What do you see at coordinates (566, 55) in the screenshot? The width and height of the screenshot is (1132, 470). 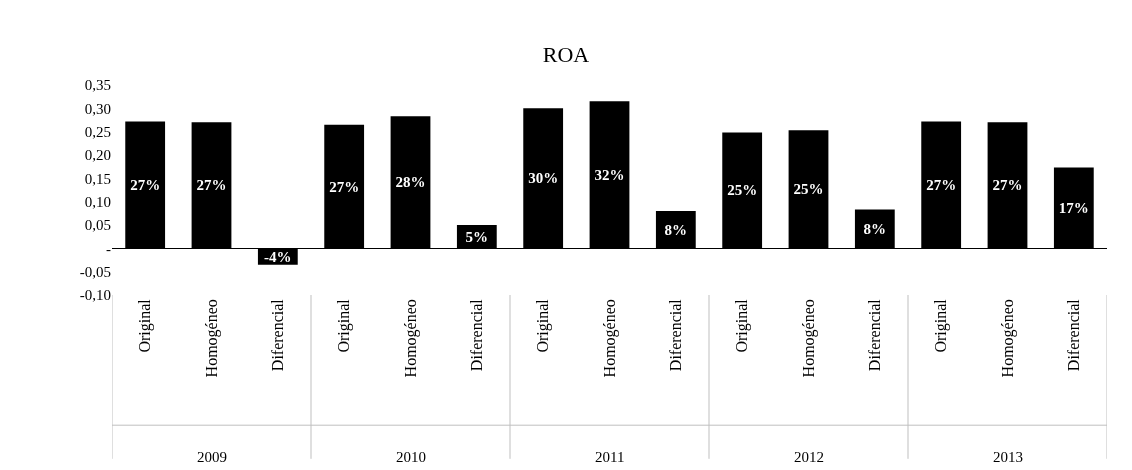 I see `chart-title: ROA` at bounding box center [566, 55].